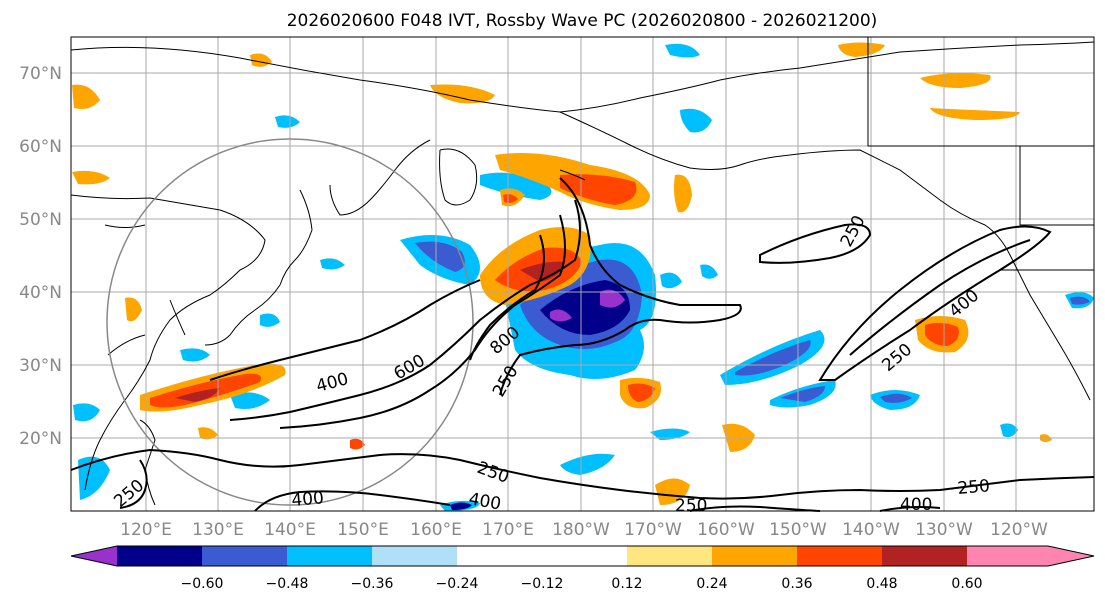  I want to click on lon-label: 180°W, so click(581, 530).